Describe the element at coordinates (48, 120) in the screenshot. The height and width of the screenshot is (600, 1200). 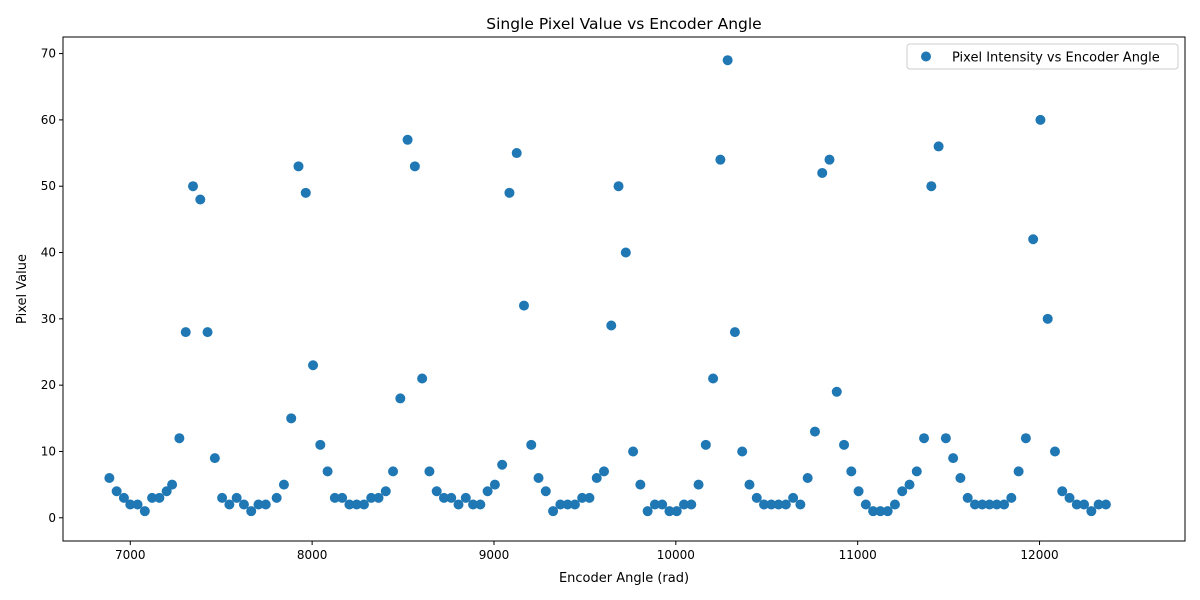
I see `y-tick-label: 60` at that location.